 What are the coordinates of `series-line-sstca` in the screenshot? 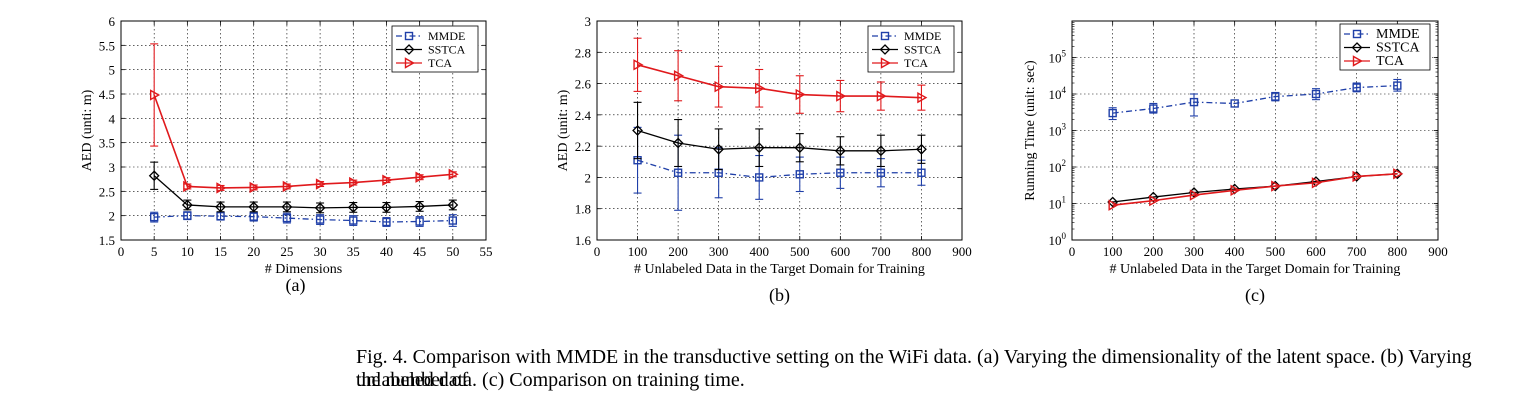 It's located at (303, 192).